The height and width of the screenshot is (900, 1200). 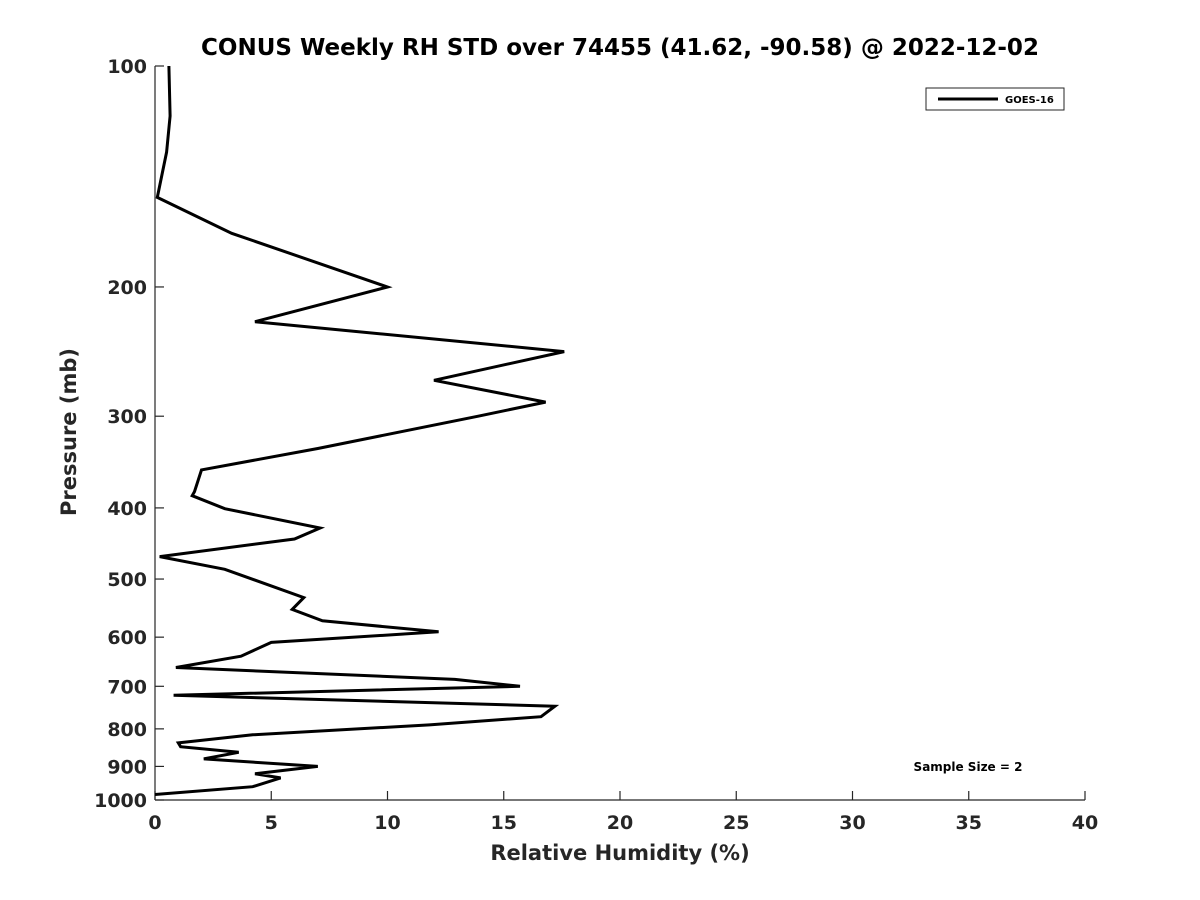 What do you see at coordinates (127, 767) in the screenshot?
I see `y-tick-label: 900` at bounding box center [127, 767].